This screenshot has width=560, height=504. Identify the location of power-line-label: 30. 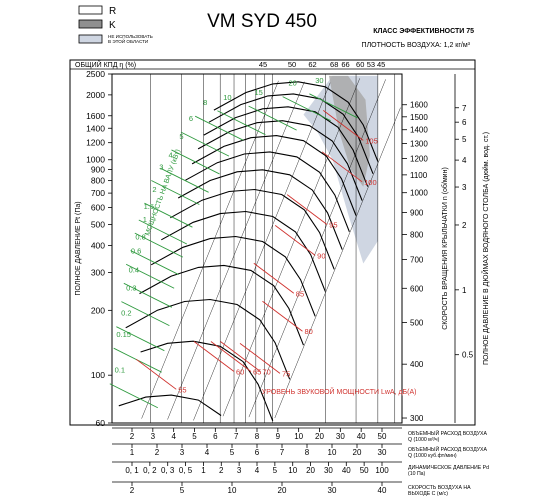
(319, 80).